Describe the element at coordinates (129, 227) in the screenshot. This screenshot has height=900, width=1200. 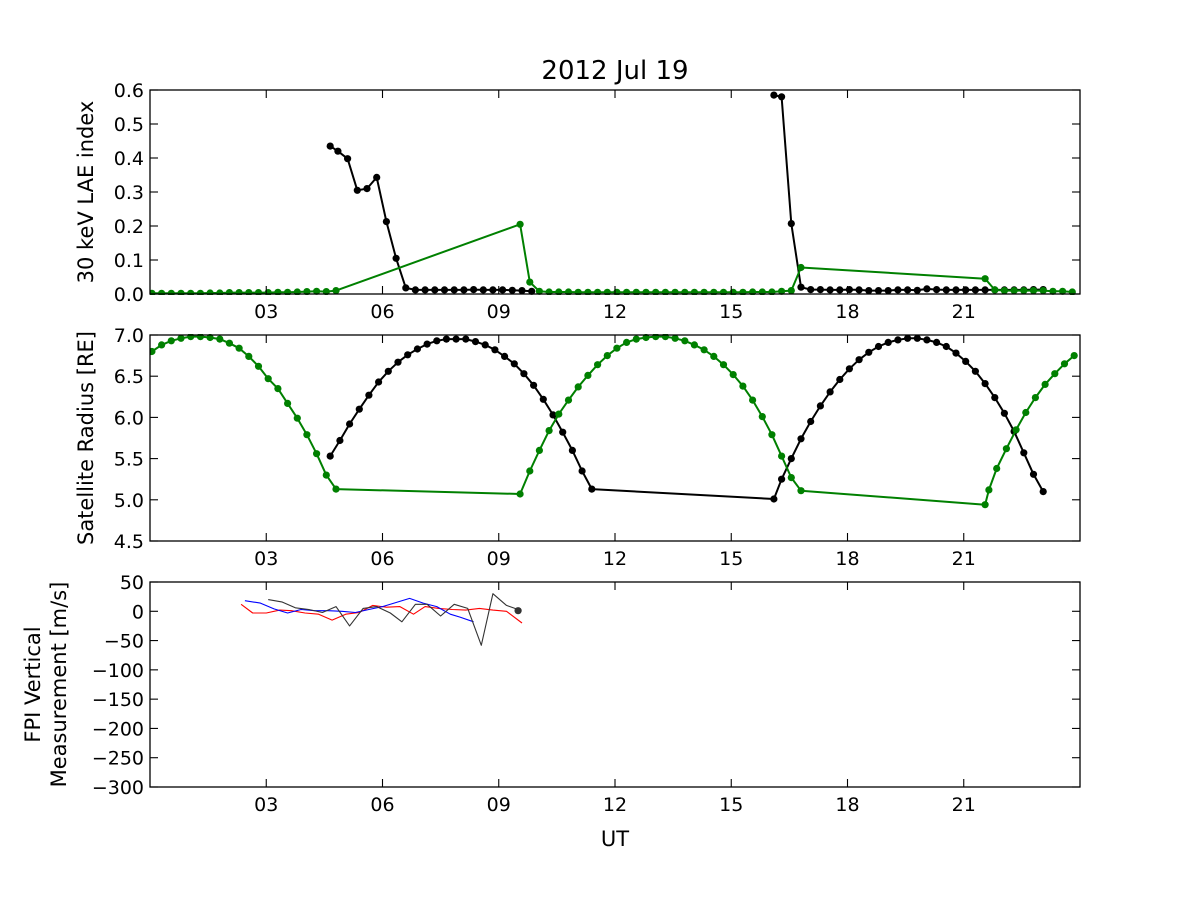
I see `y-tick-label: 0.2` at that location.